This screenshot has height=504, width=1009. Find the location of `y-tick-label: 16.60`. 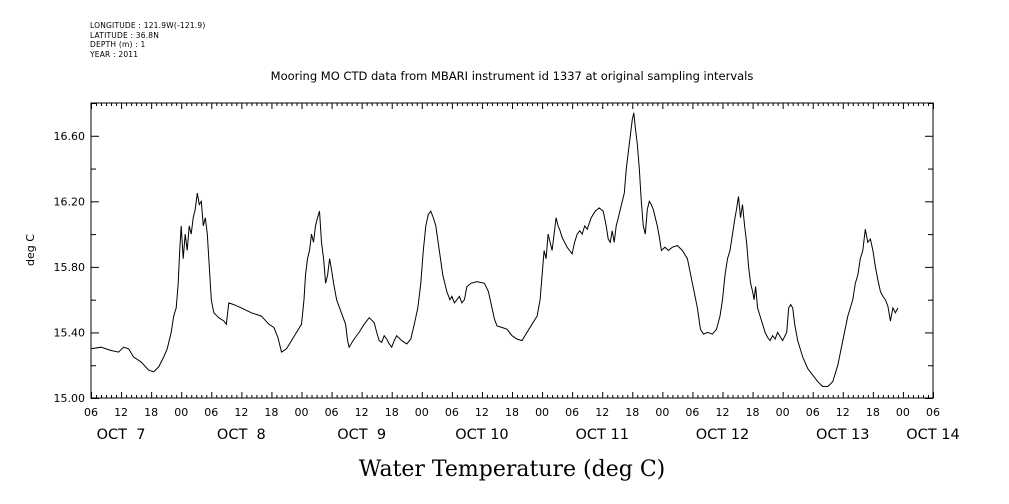

y-tick-label: 16.60 is located at coordinates (70, 136).